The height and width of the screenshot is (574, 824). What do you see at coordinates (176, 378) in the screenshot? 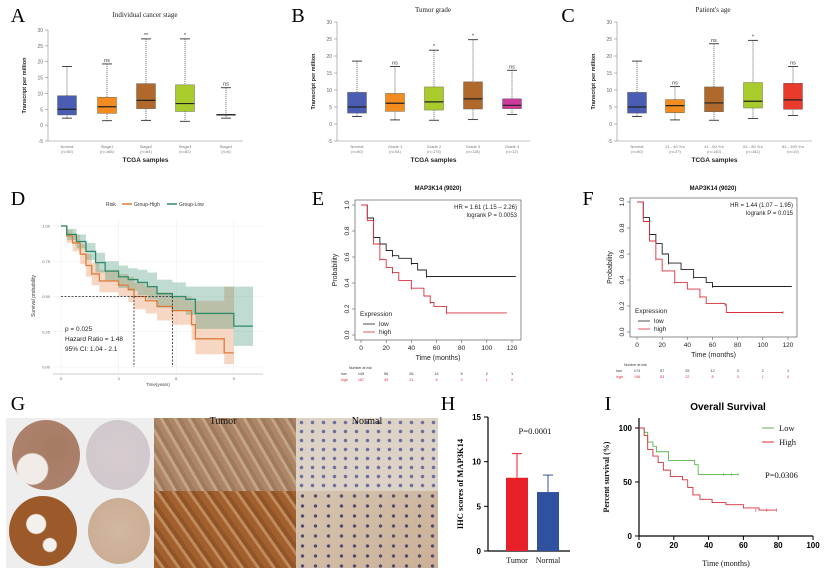
I see `x-tick-label: 6` at bounding box center [176, 378].